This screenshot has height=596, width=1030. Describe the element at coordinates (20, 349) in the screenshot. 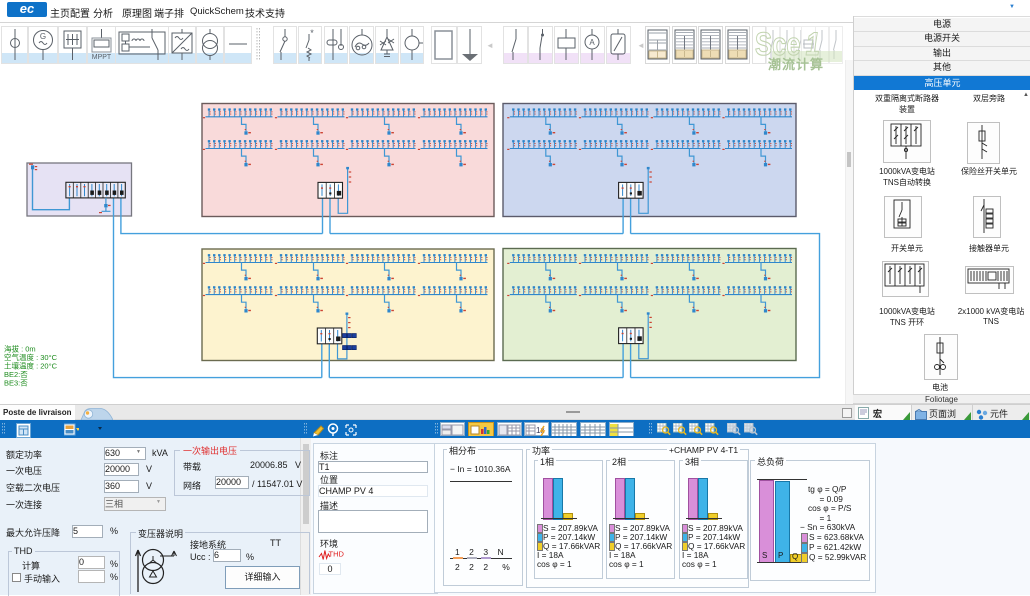

I see `svg-text: 海拔 : 0m` at that location.